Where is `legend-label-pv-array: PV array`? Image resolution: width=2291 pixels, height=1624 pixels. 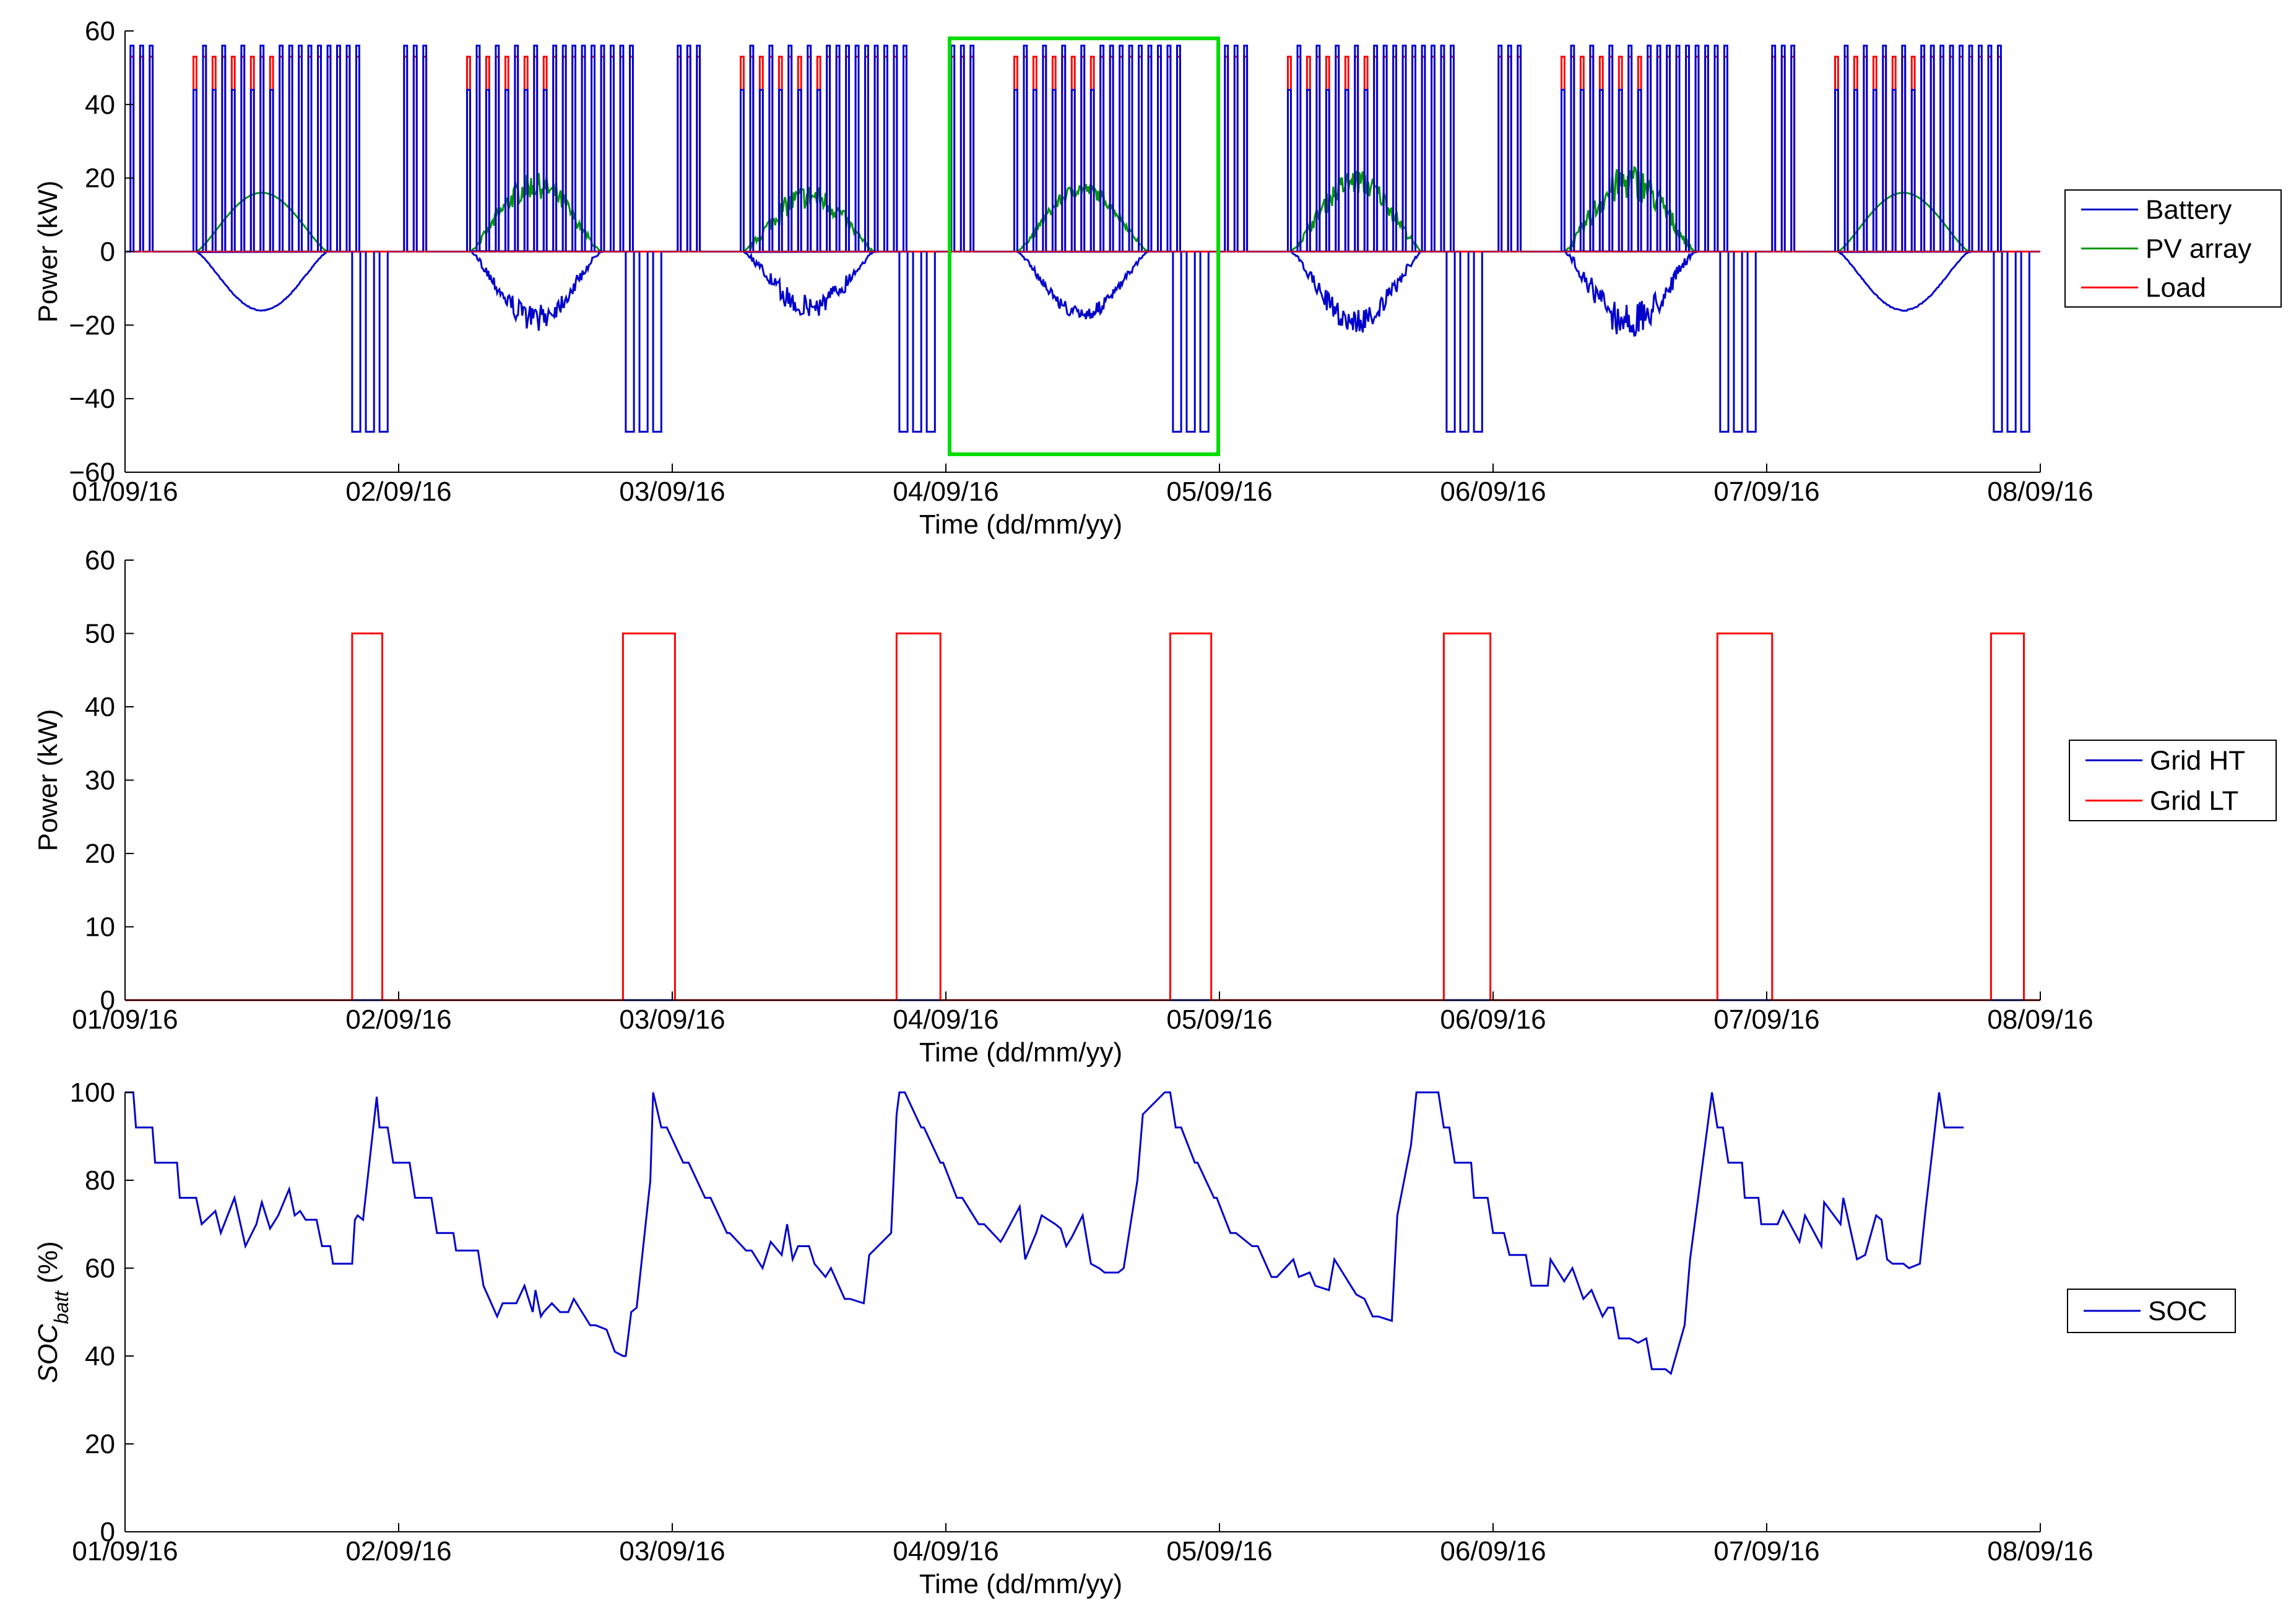 legend-label-pv-array: PV array is located at coordinates (2198, 249).